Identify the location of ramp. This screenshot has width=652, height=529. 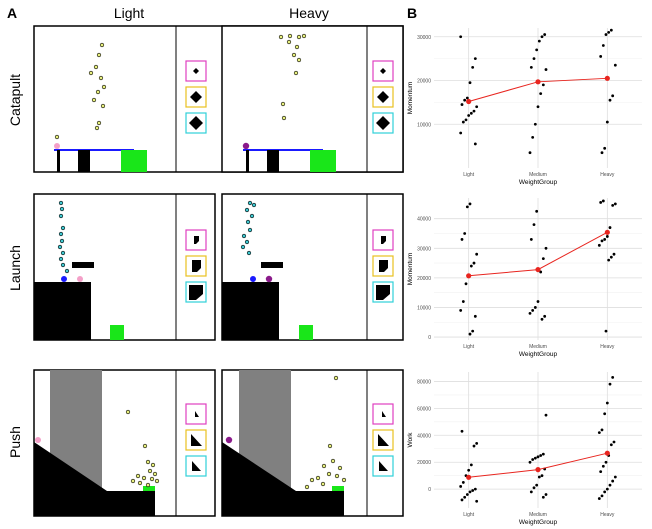
(94, 479).